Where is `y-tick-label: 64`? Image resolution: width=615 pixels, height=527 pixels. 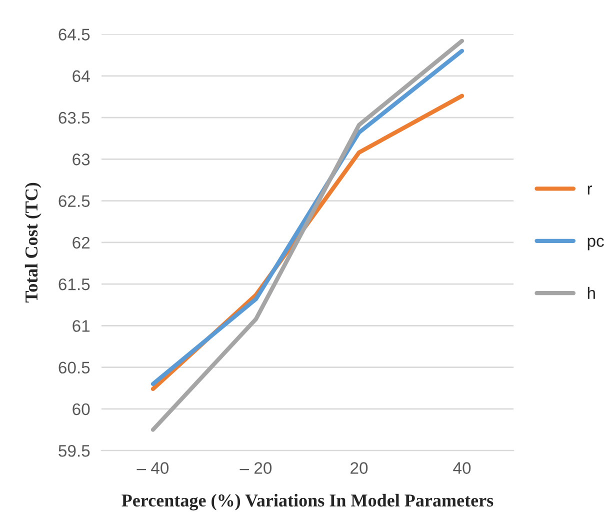
y-tick-label: 64 is located at coordinates (81, 76).